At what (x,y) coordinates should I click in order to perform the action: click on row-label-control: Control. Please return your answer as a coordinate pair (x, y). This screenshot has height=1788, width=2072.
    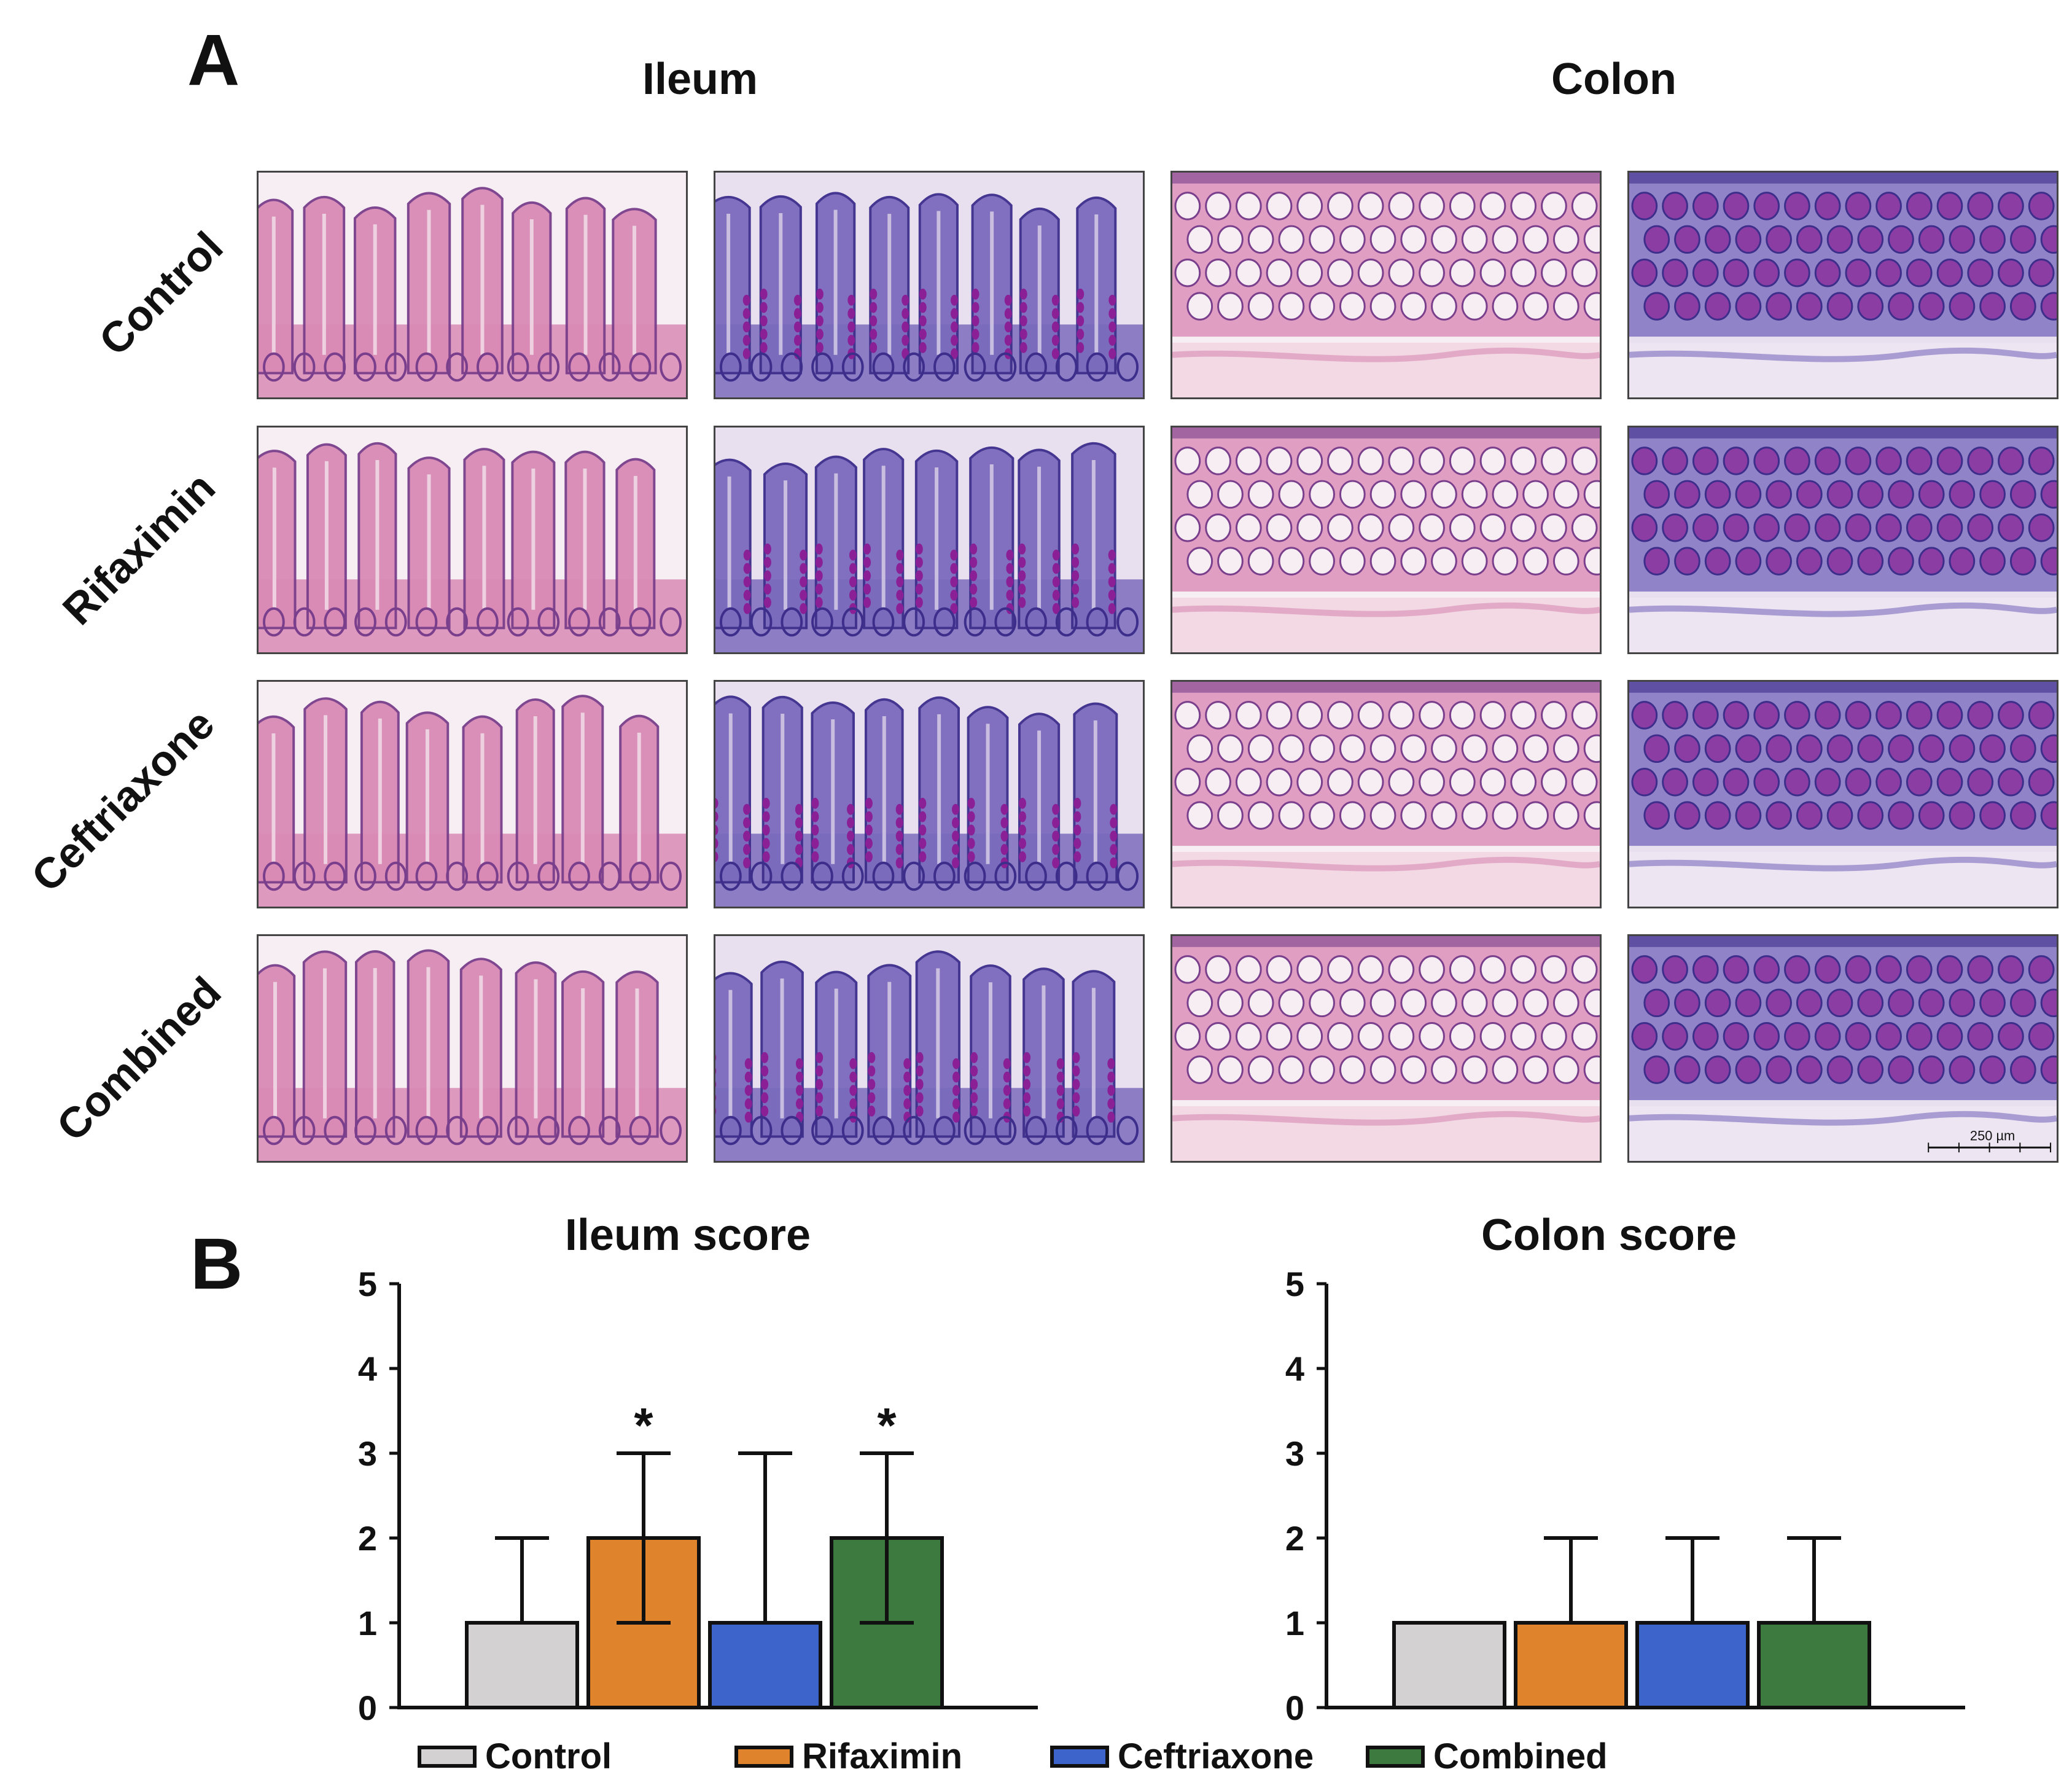
    Looking at the image, I should click on (161, 293).